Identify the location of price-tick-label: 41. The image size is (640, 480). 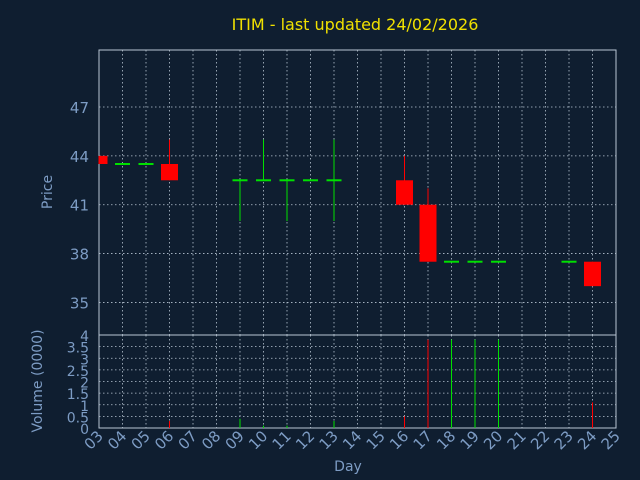
(79, 206).